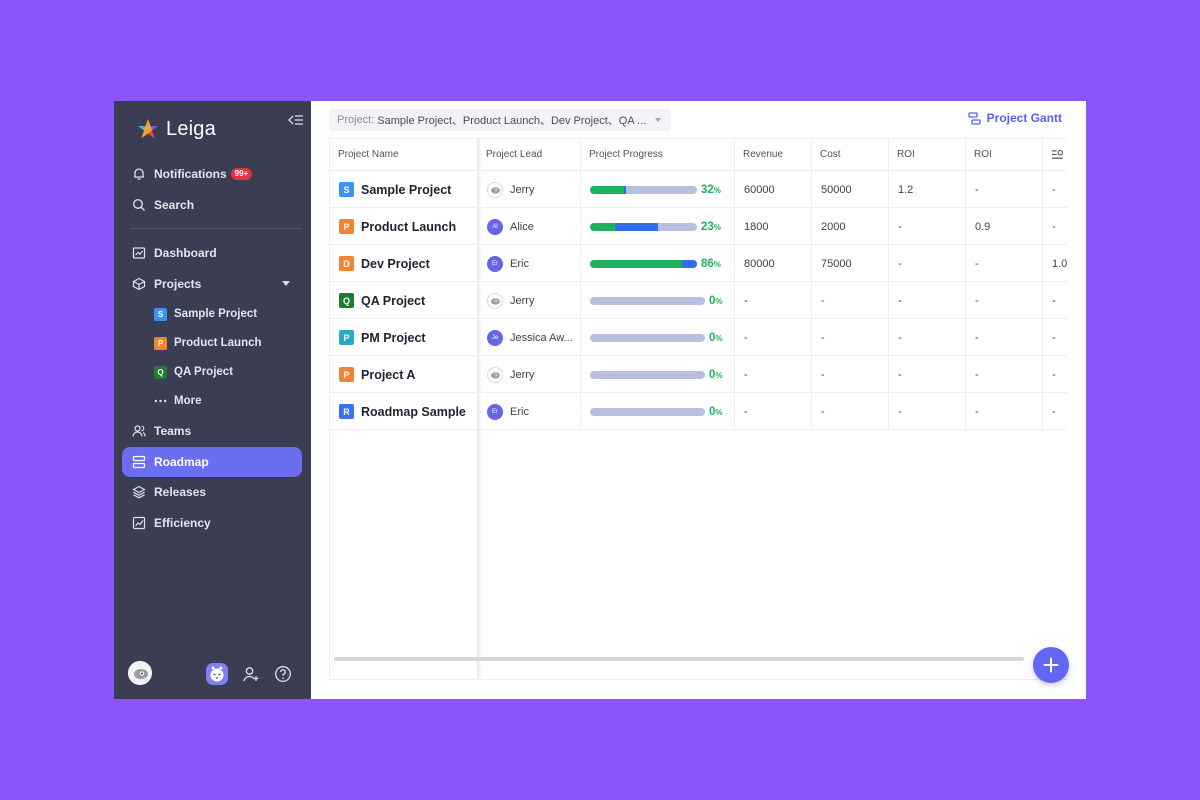 The image size is (1200, 800). What do you see at coordinates (251, 674) in the screenshot?
I see `add-user-icon` at bounding box center [251, 674].